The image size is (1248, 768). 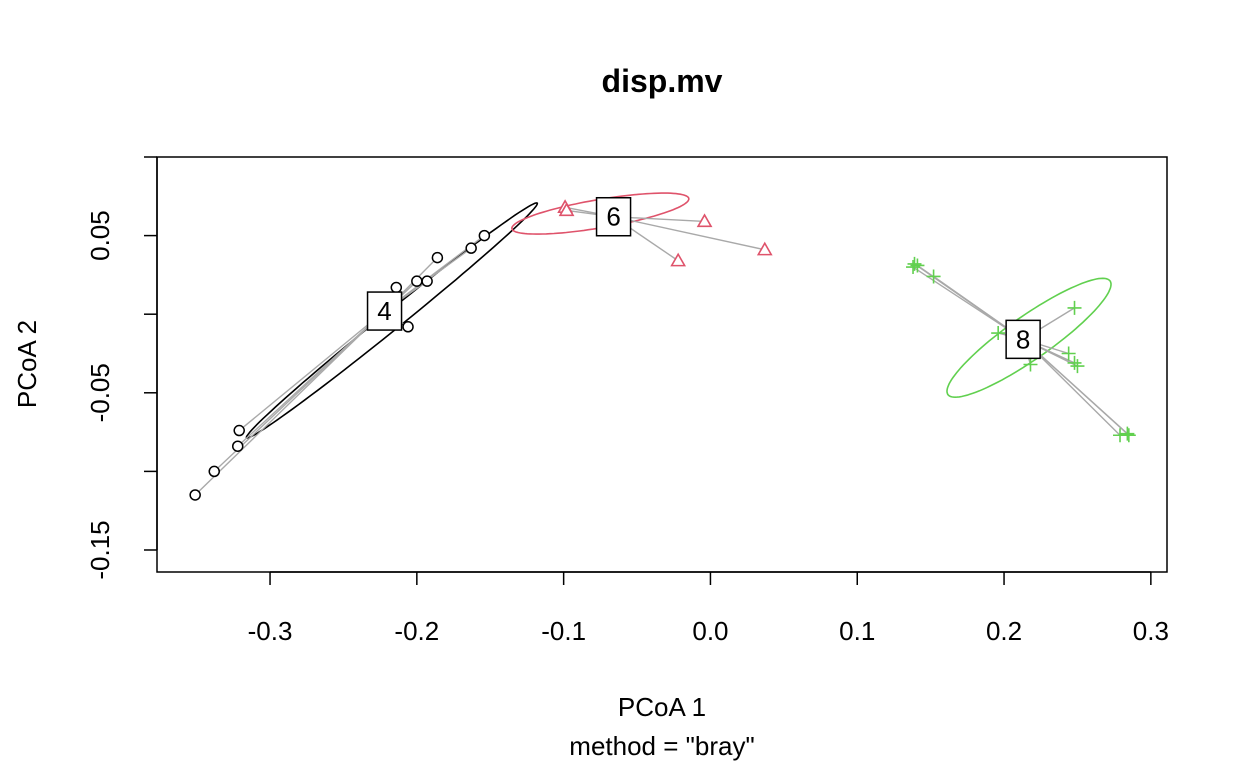 I want to click on group-4-centroid-box, so click(x=384, y=311).